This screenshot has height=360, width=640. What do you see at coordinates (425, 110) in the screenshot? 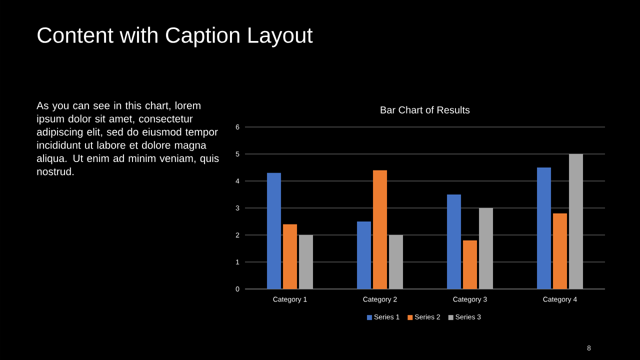
I see `chart-title: Bar Chart of Results` at bounding box center [425, 110].